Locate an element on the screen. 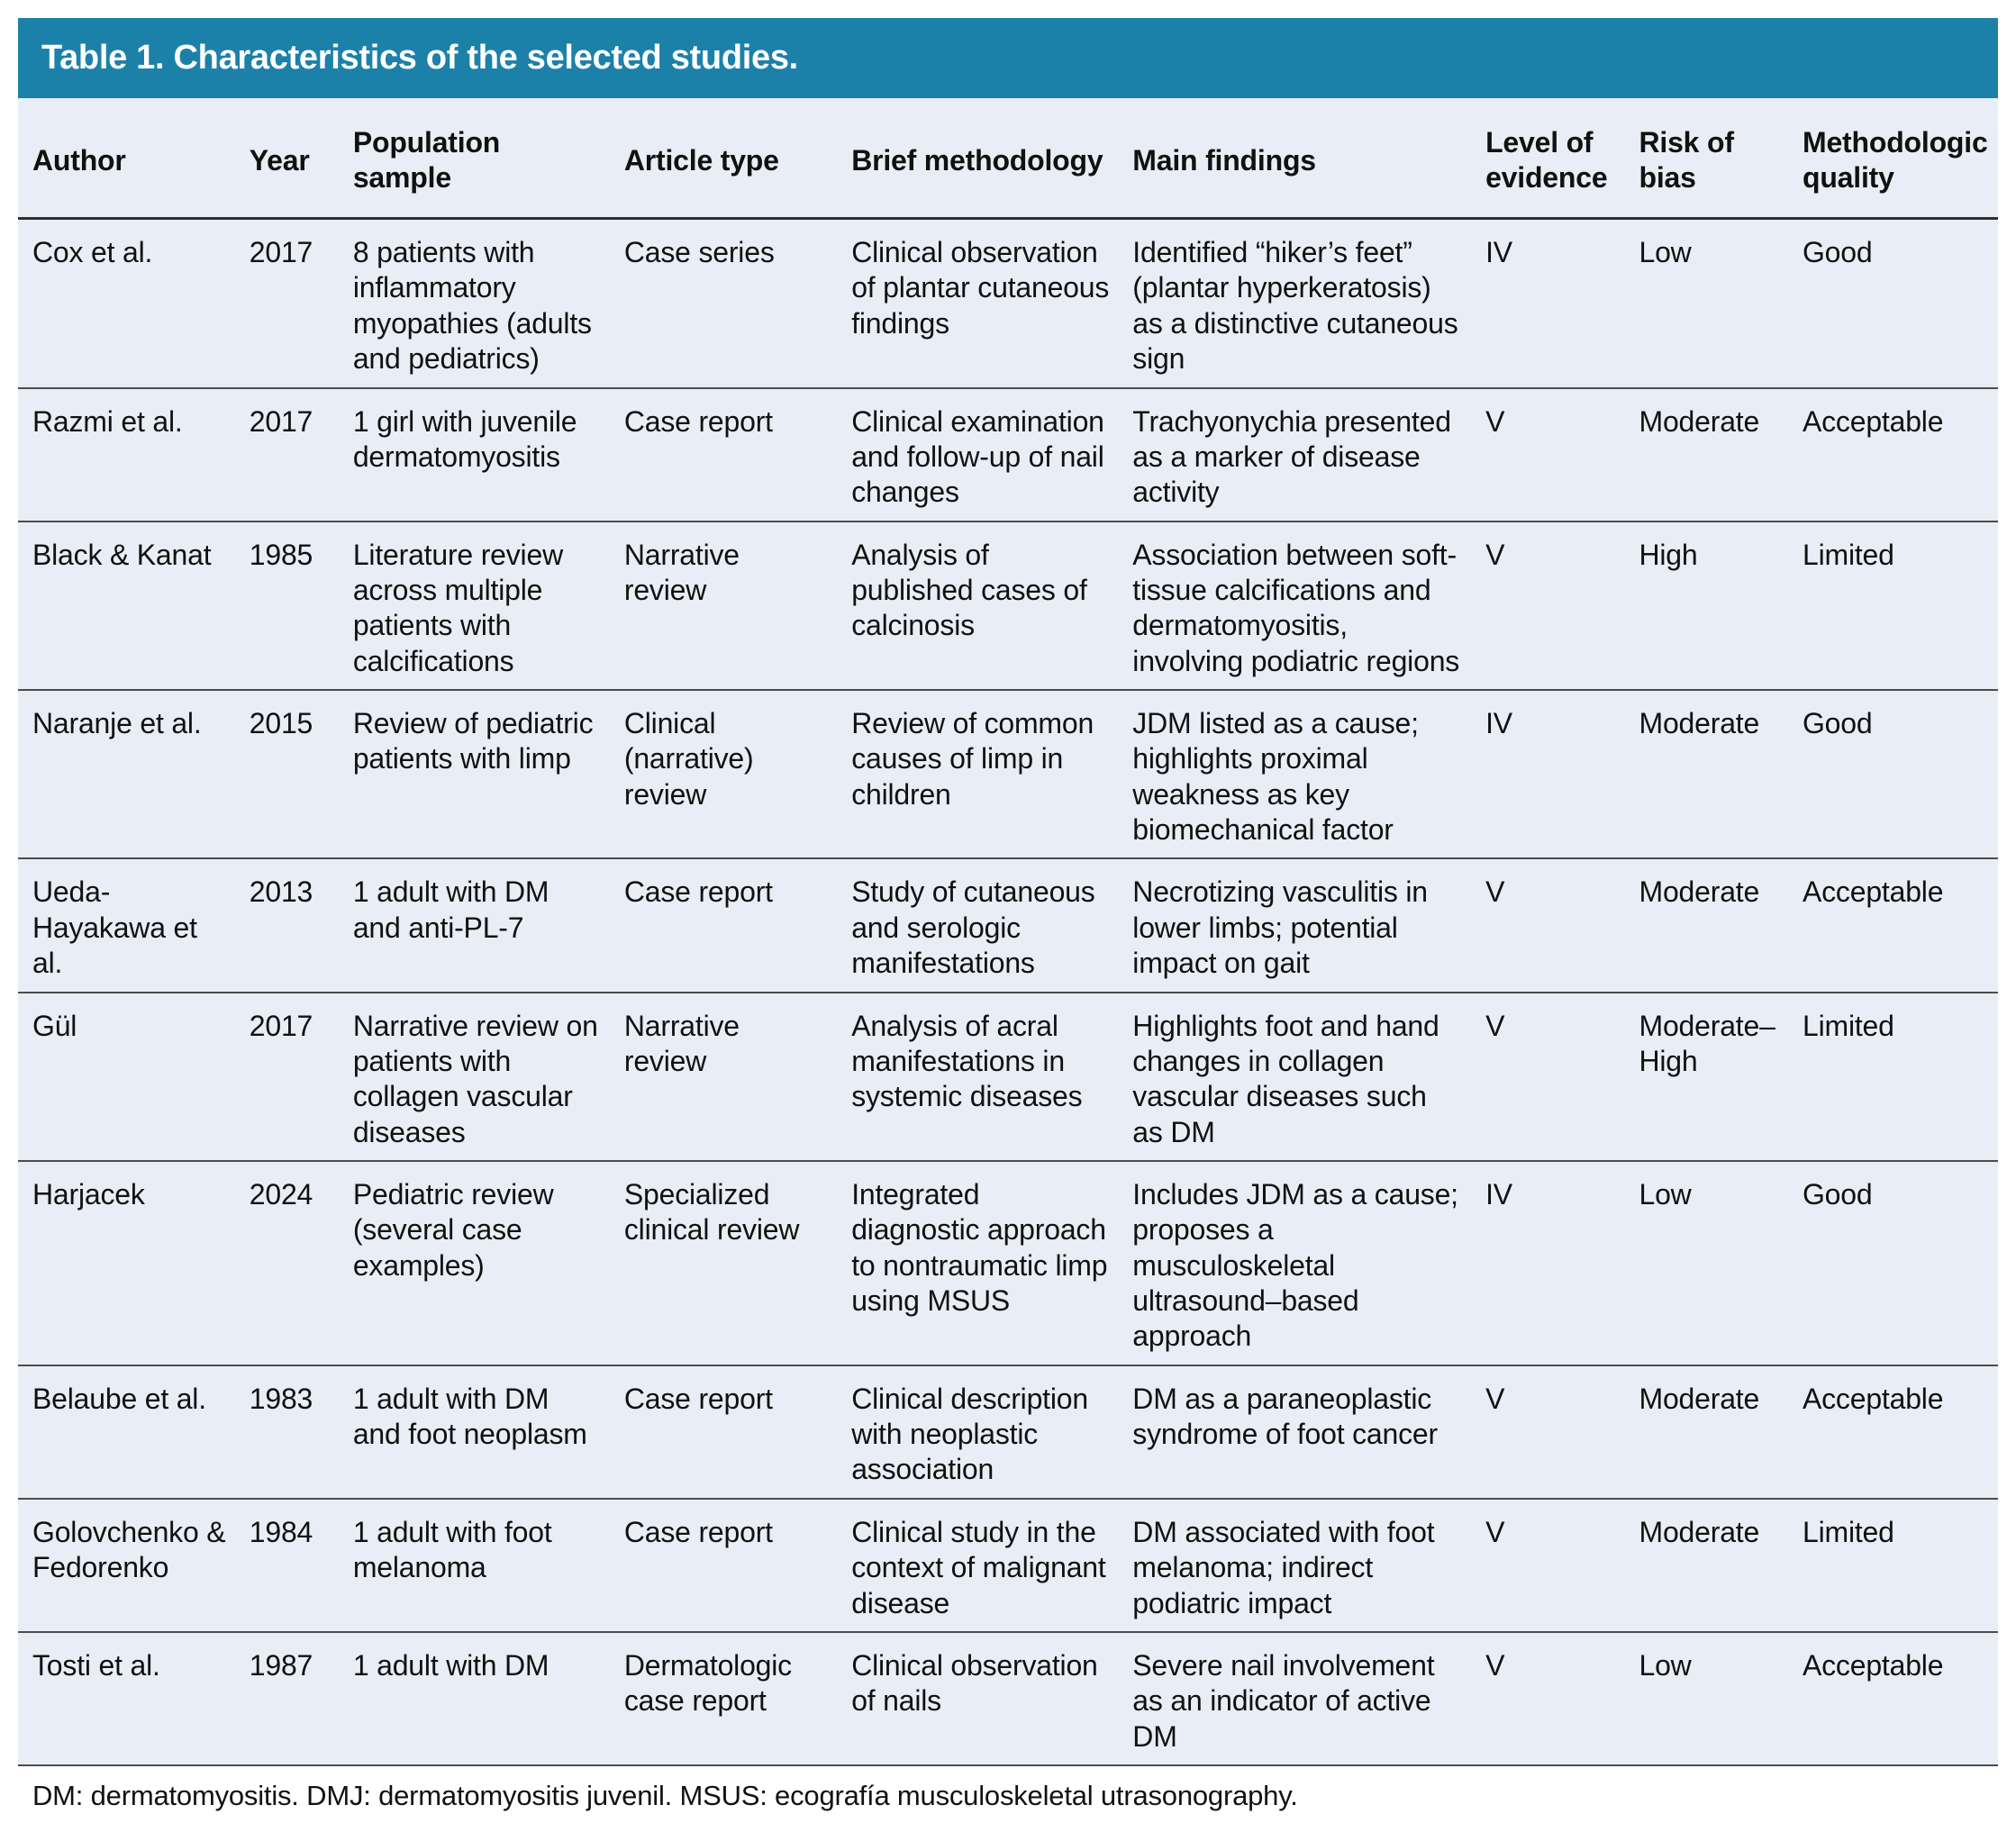  cell-year: 1984 is located at coordinates (301, 1565).